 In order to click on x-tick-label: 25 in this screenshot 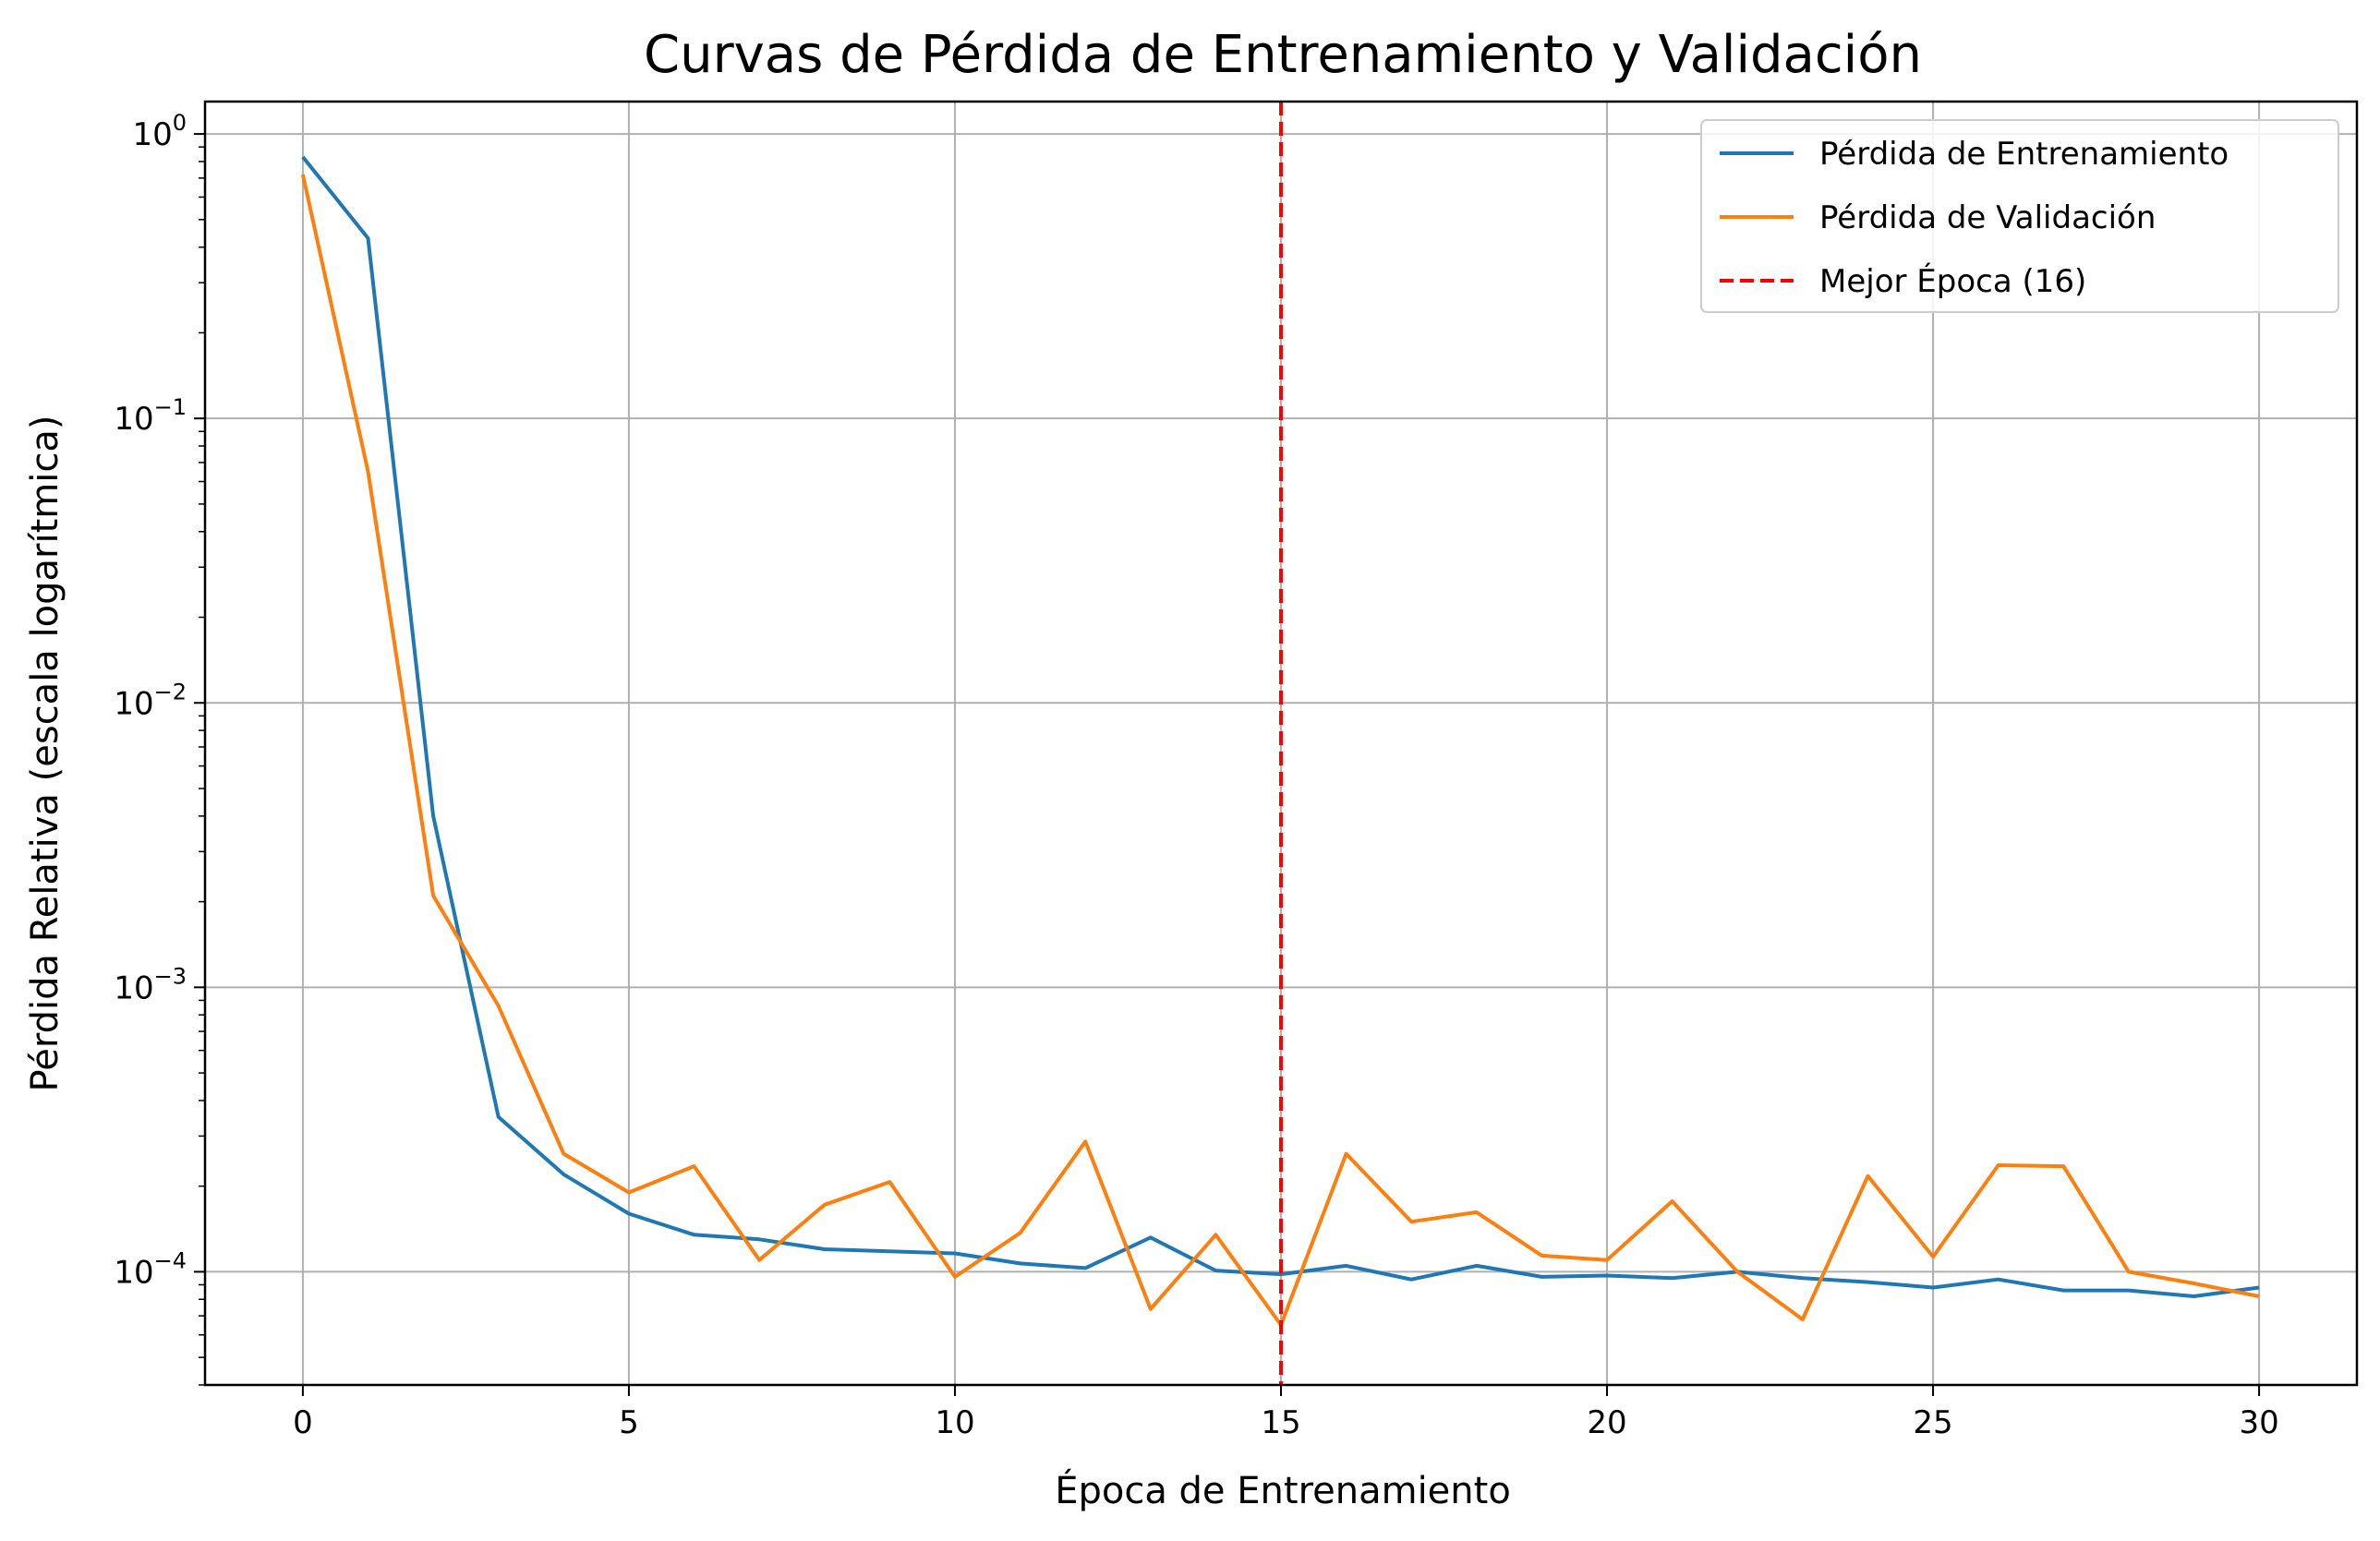, I will do `click(1932, 1422)`.